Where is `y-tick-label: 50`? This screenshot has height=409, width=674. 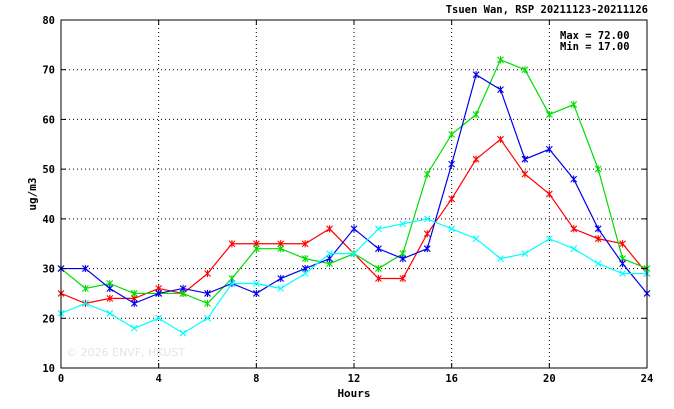 y-tick-label: 50 is located at coordinates (48, 170).